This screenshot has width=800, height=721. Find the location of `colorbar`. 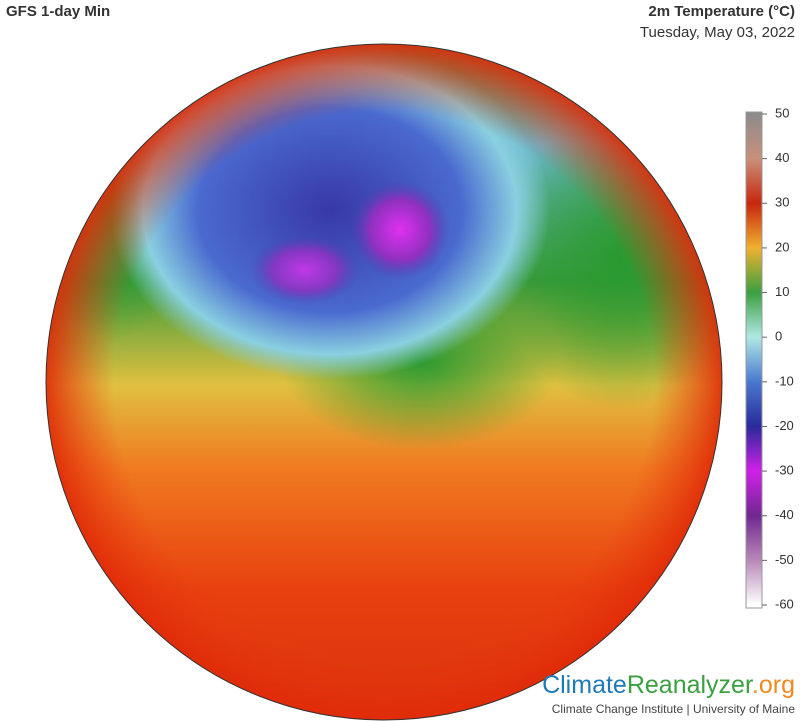

colorbar is located at coordinates (754, 360).